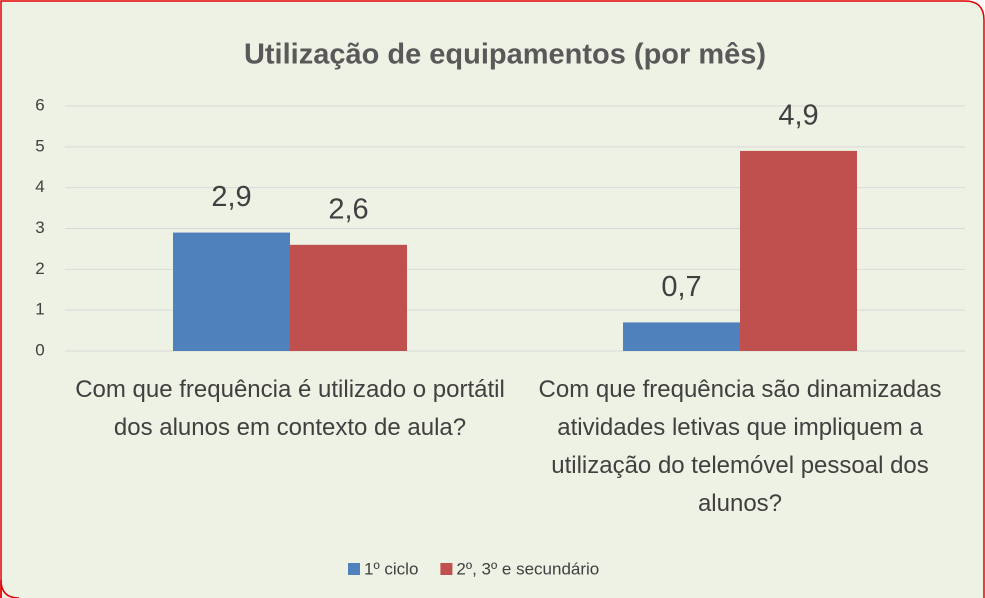  Describe the element at coordinates (527, 568) in the screenshot. I see `legend-label: 2º, 3º e secundário` at that location.